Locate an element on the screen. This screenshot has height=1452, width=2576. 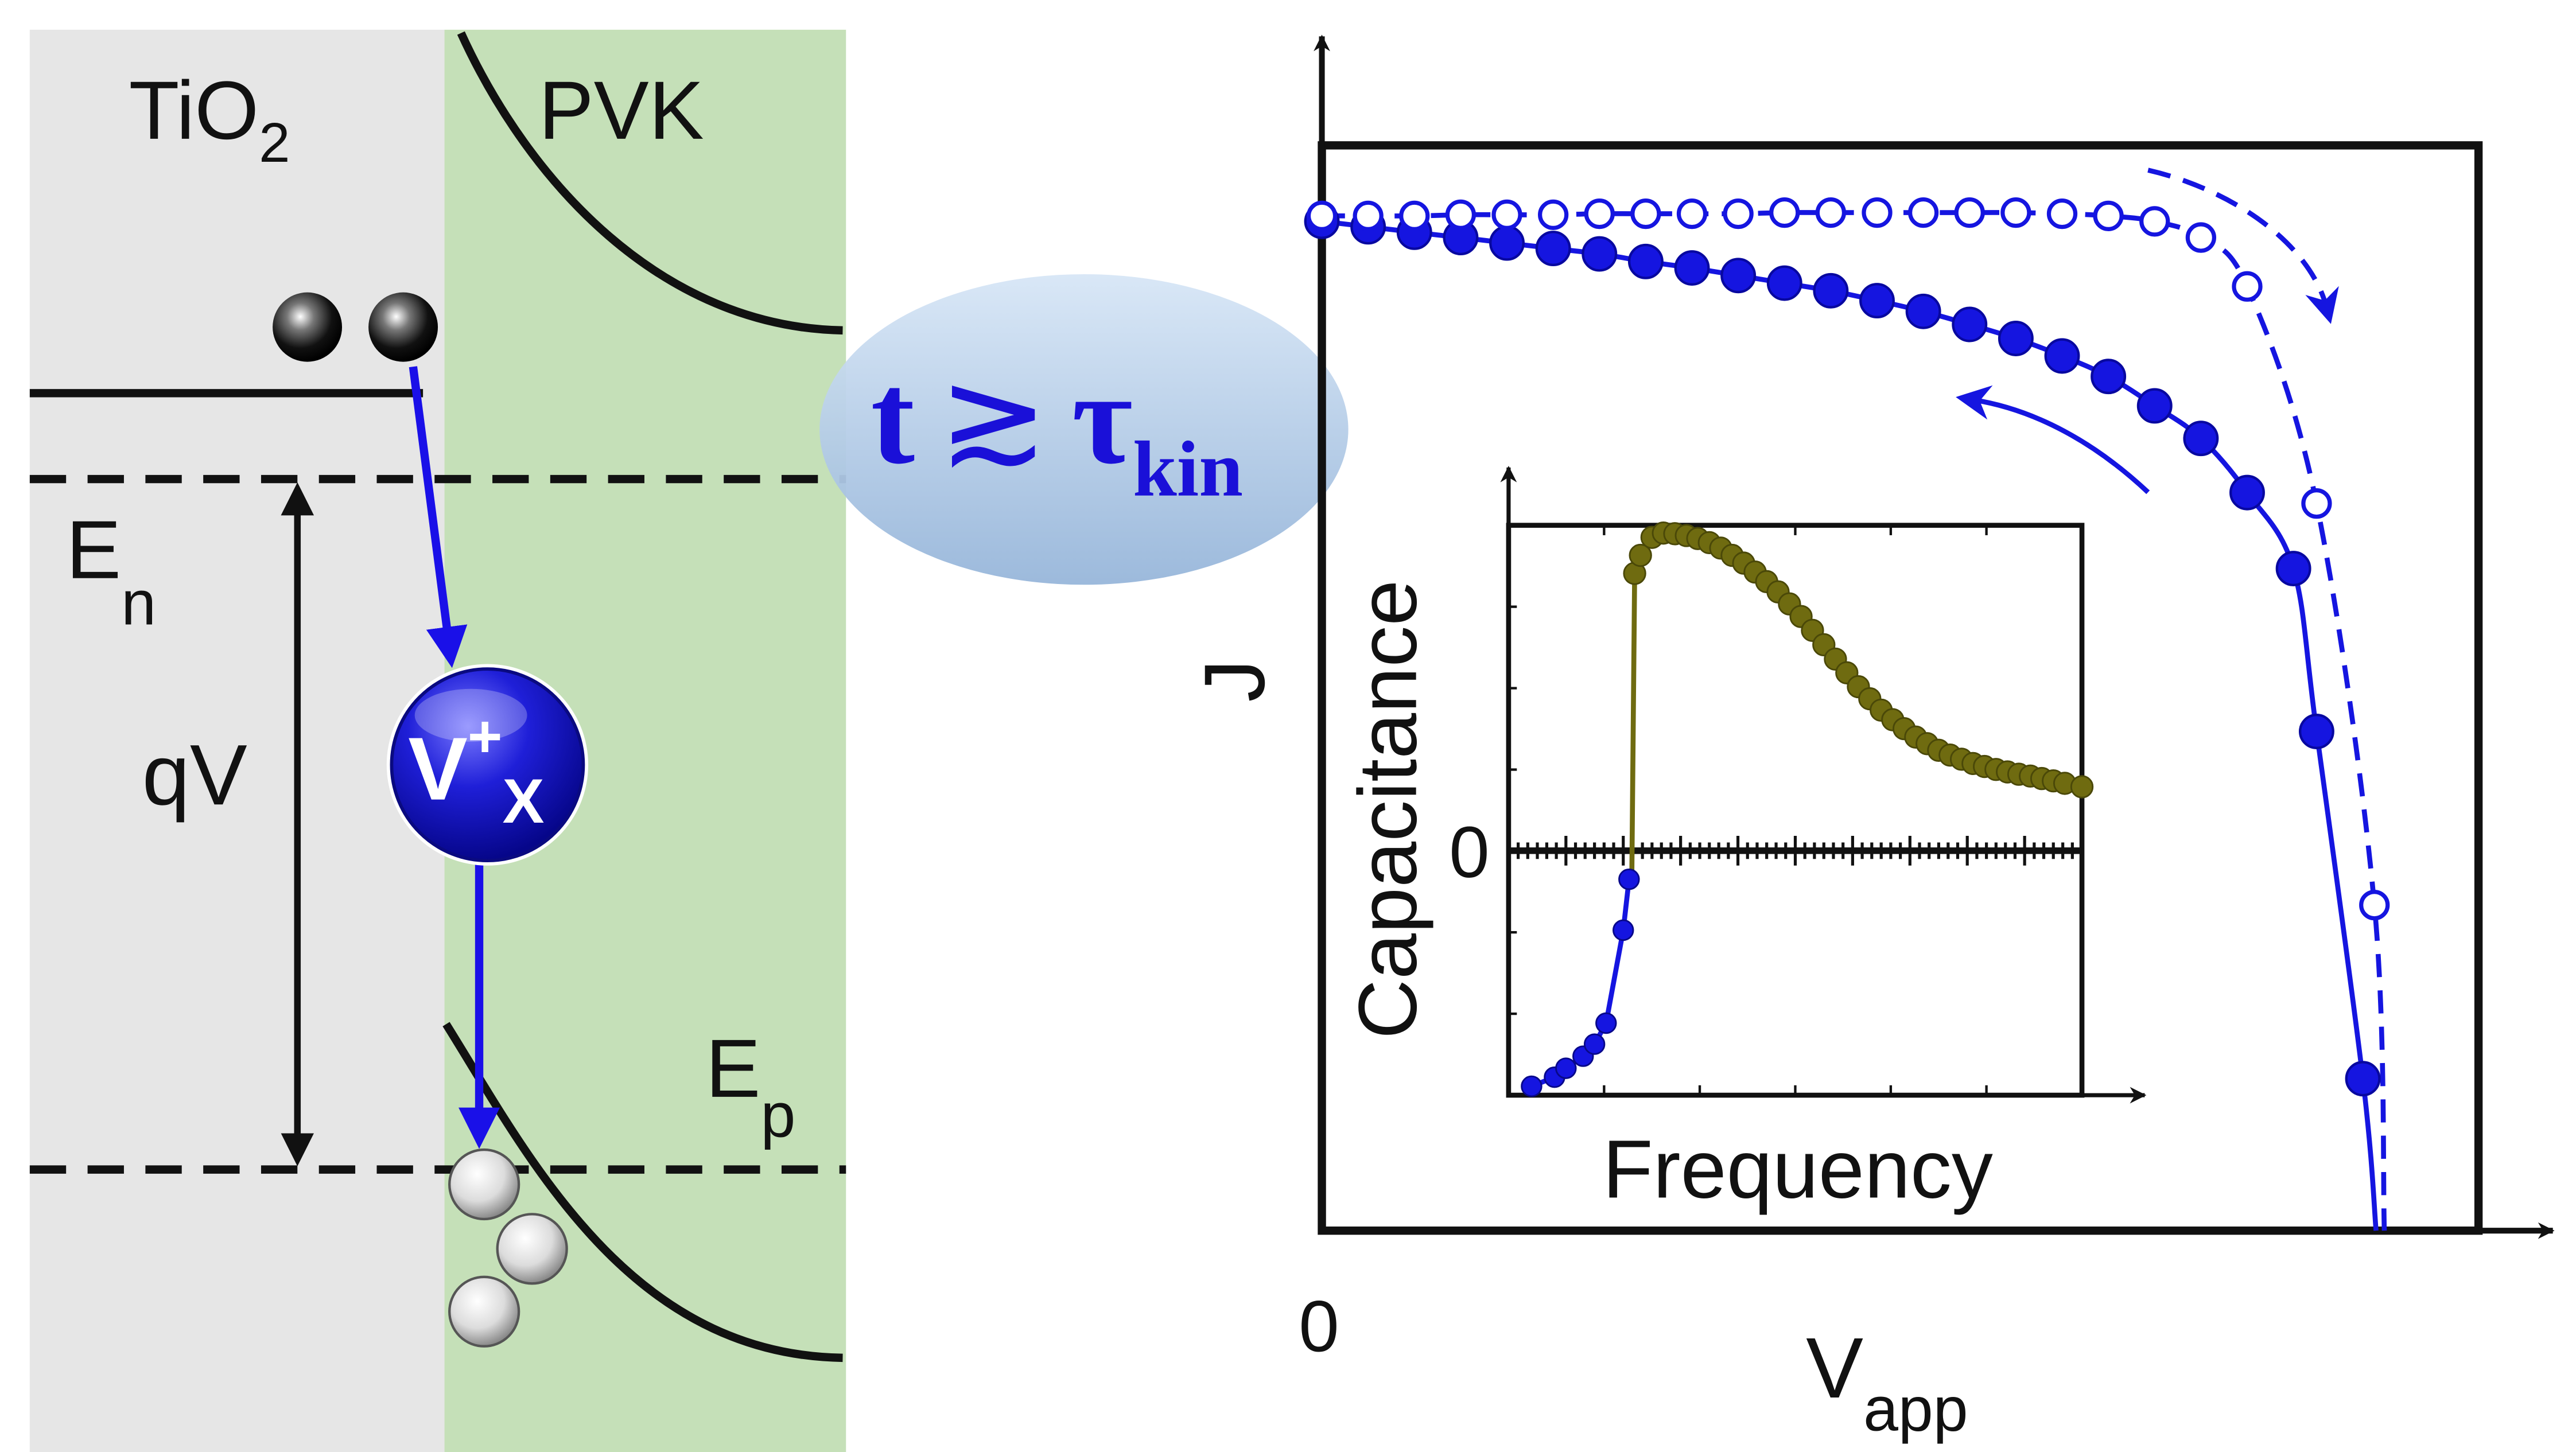
v-app-label: Vapp is located at coordinates (1887, 1382).